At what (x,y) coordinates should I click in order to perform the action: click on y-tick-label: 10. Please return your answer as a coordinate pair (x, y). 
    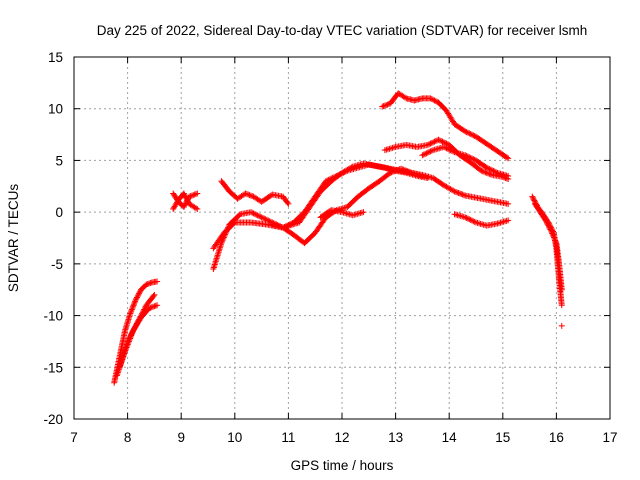
    Looking at the image, I should click on (55, 109).